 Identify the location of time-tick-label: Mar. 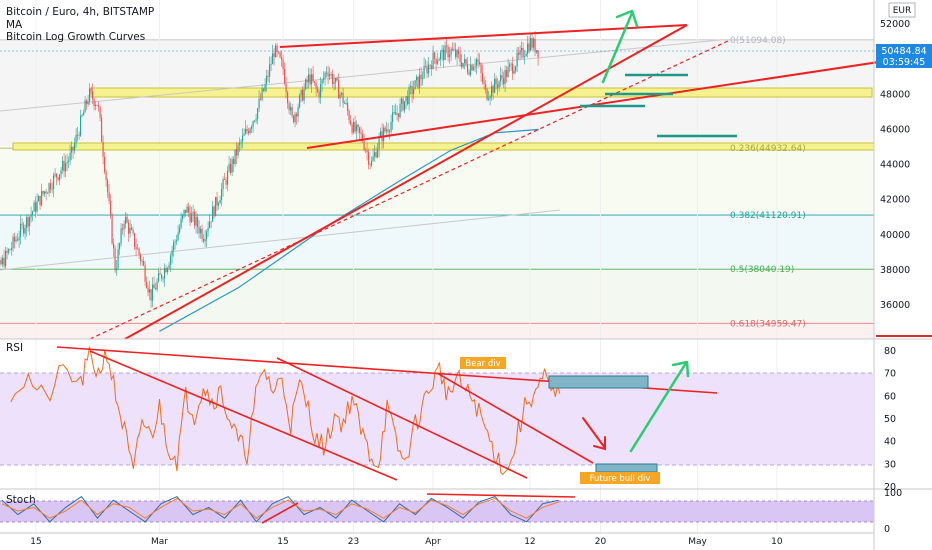
(159, 542).